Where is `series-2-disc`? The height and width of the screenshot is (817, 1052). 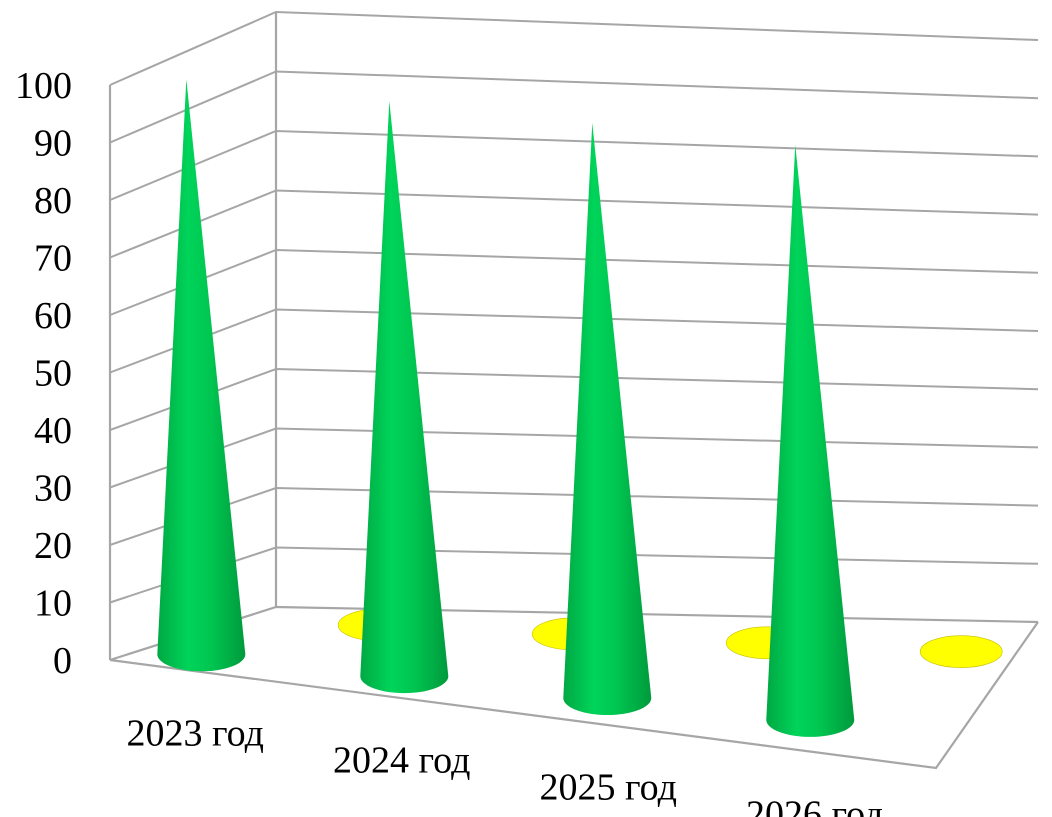
series-2-disc is located at coordinates (961, 651).